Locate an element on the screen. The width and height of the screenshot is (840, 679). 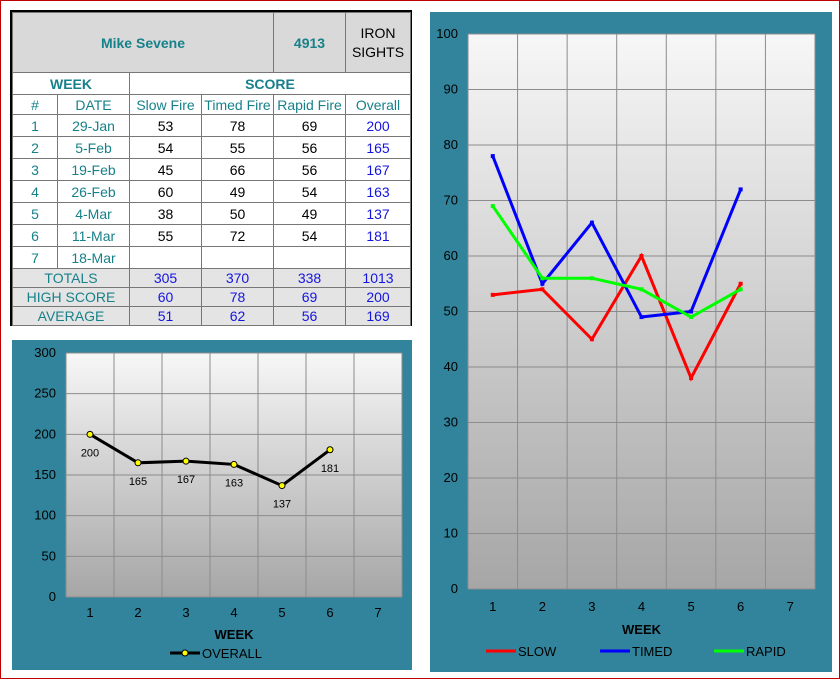
y-tick-label: 80 is located at coordinates (451, 144).